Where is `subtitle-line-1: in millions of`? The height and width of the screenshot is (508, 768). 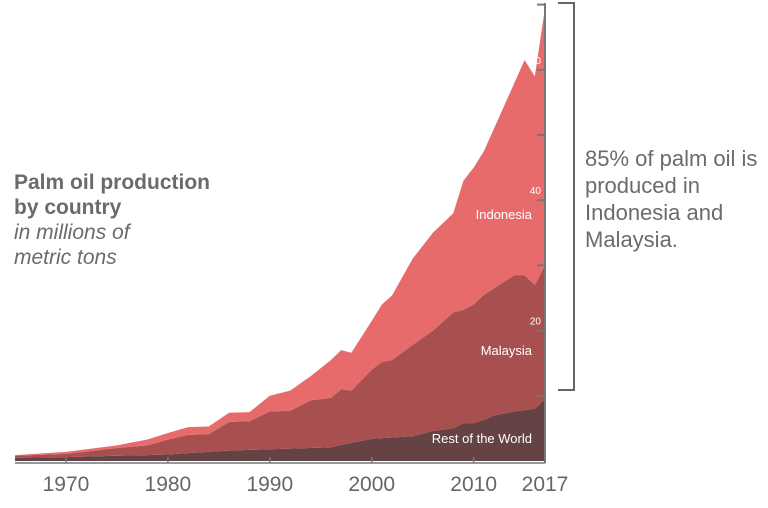
subtitle-line-1: in millions of is located at coordinates (72, 232).